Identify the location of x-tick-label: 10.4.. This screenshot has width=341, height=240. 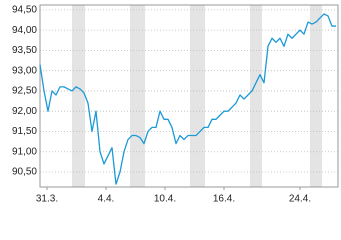
(165, 199).